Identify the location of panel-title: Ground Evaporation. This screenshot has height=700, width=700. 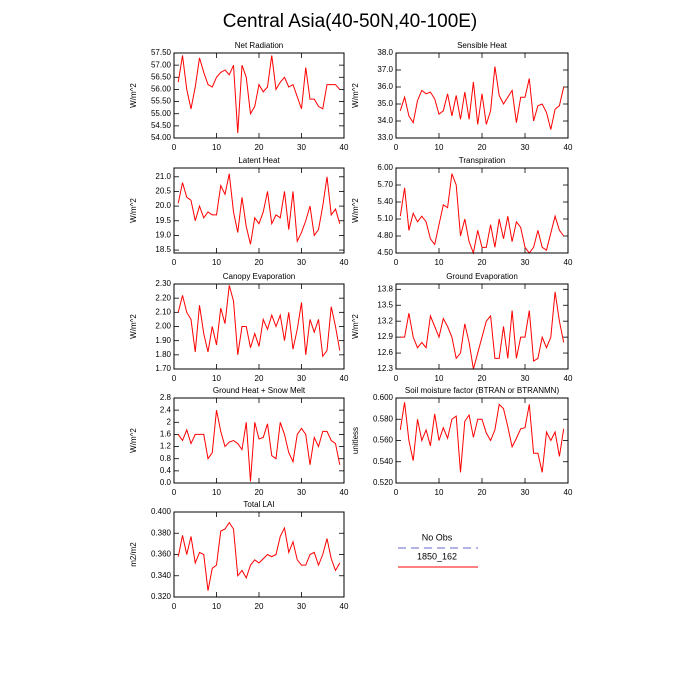
(482, 276).